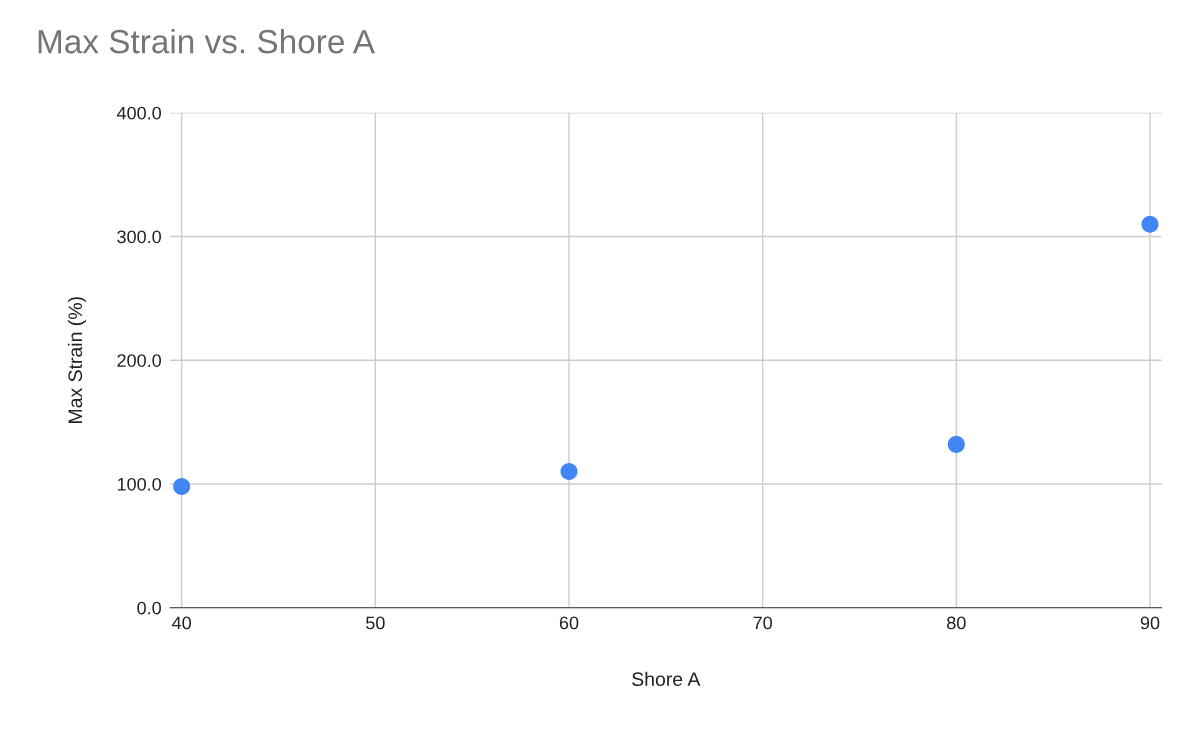 The image size is (1200, 742). Describe the element at coordinates (138, 113) in the screenshot. I see `y-tick-label: 400.0` at that location.